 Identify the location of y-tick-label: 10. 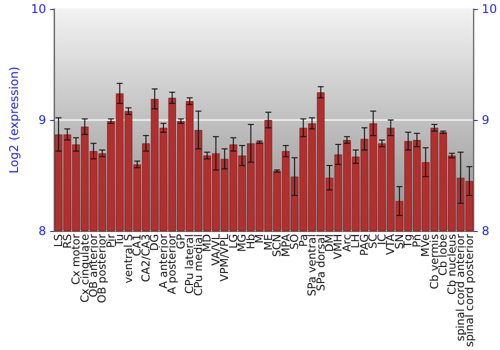
(38, 9).